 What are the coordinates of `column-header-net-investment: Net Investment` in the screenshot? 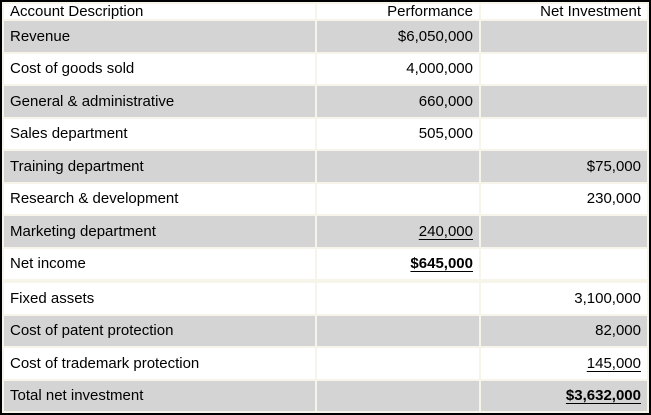 It's located at (564, 11).